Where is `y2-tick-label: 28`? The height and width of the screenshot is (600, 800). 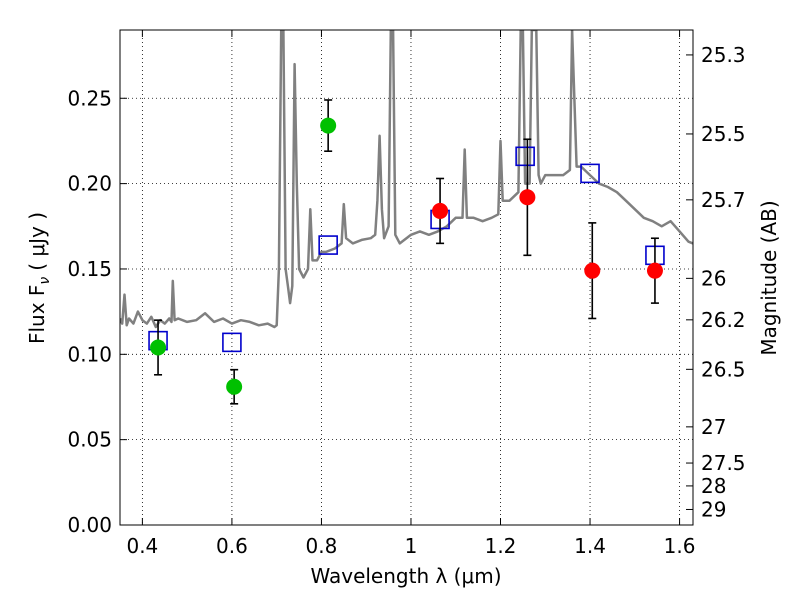
y2-tick-label: 28 is located at coordinates (713, 486).